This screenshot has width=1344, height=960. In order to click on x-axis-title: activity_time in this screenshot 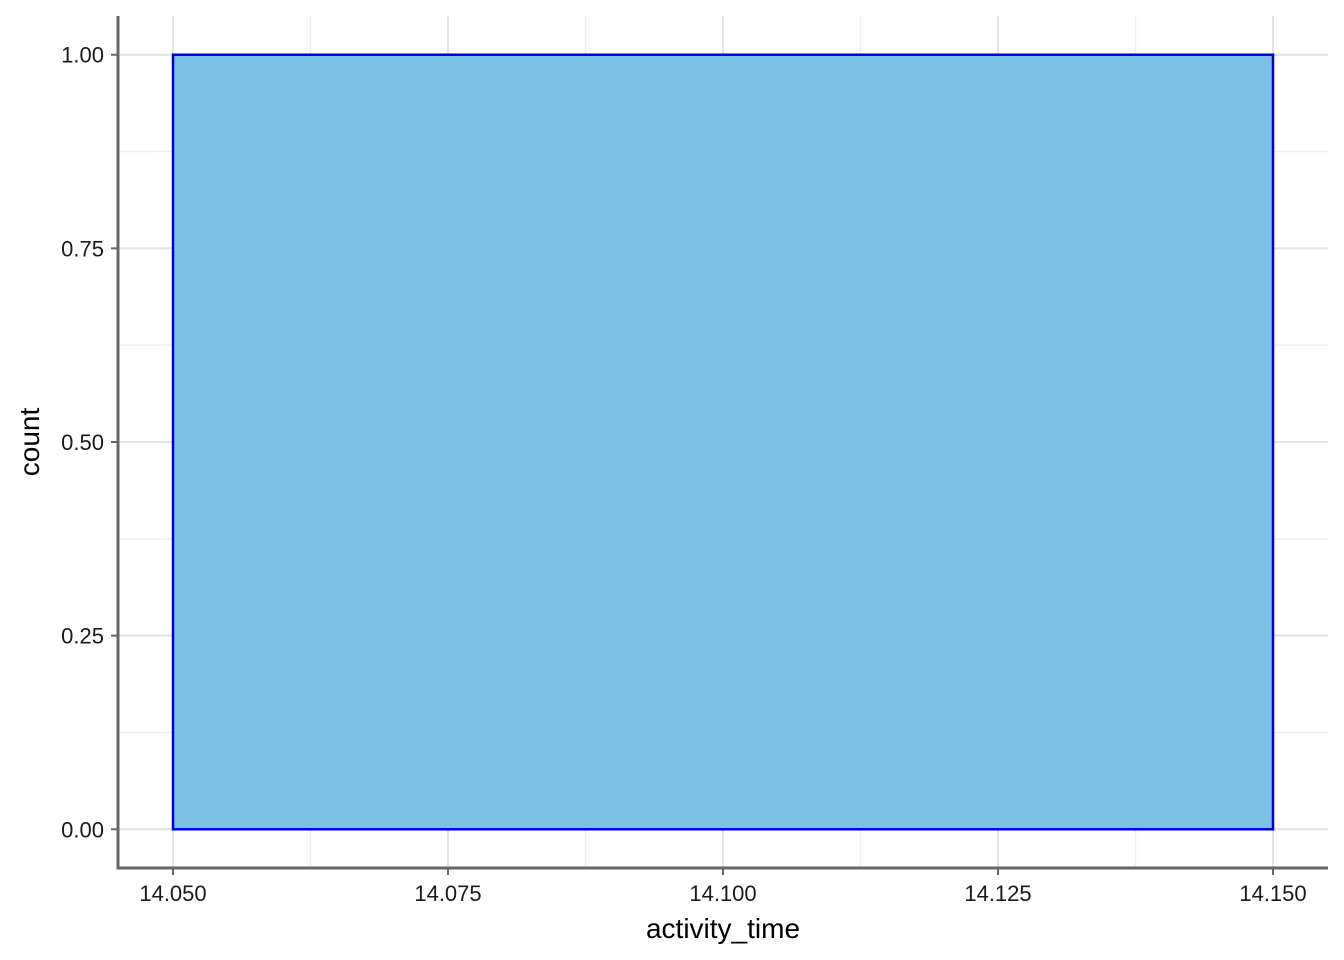, I will do `click(723, 928)`.